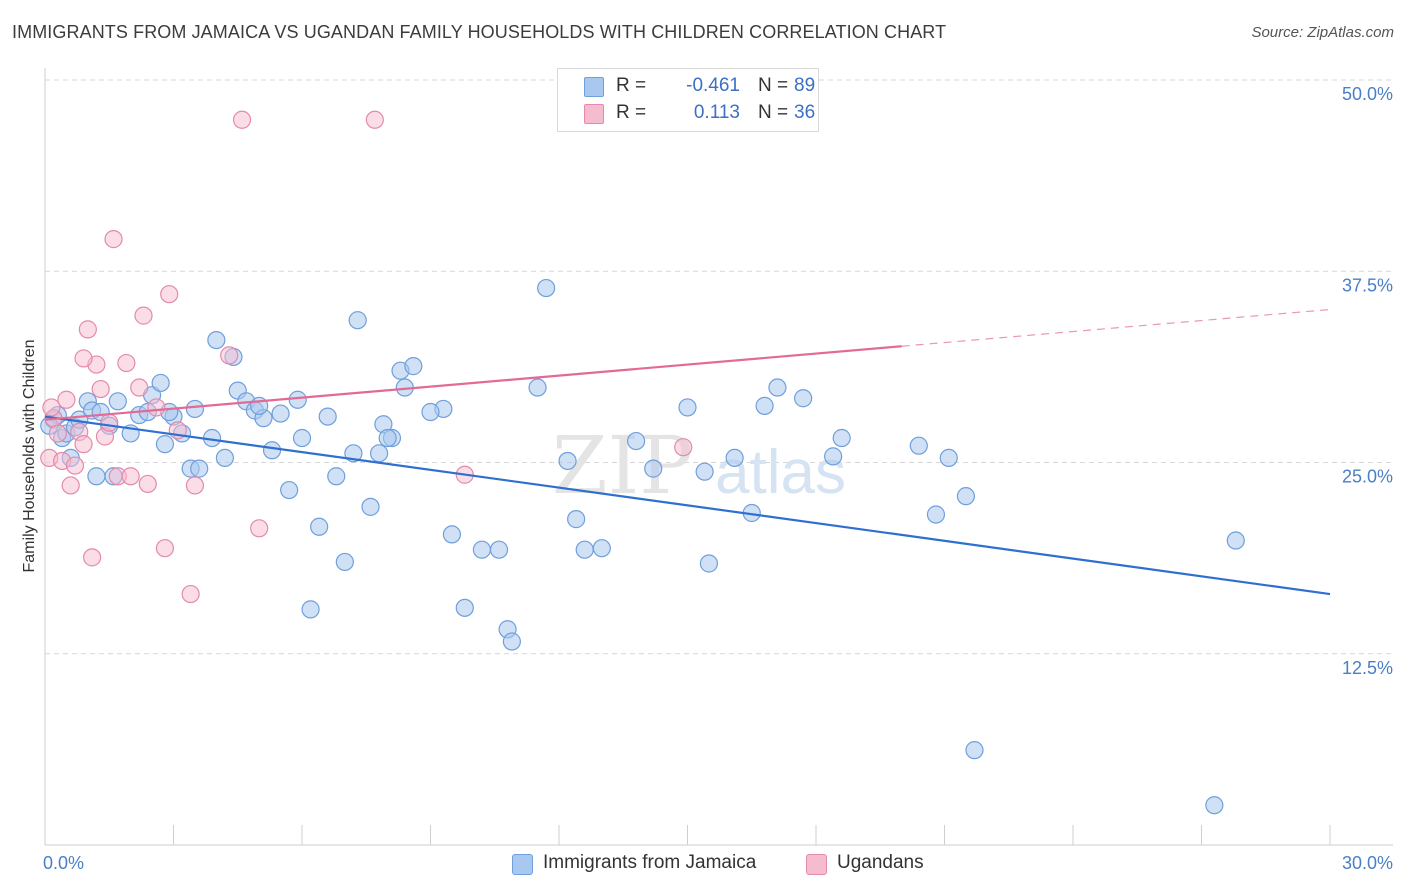  Describe the element at coordinates (29, 456) in the screenshot. I see `y-axis-label: Family Households with Children` at that location.